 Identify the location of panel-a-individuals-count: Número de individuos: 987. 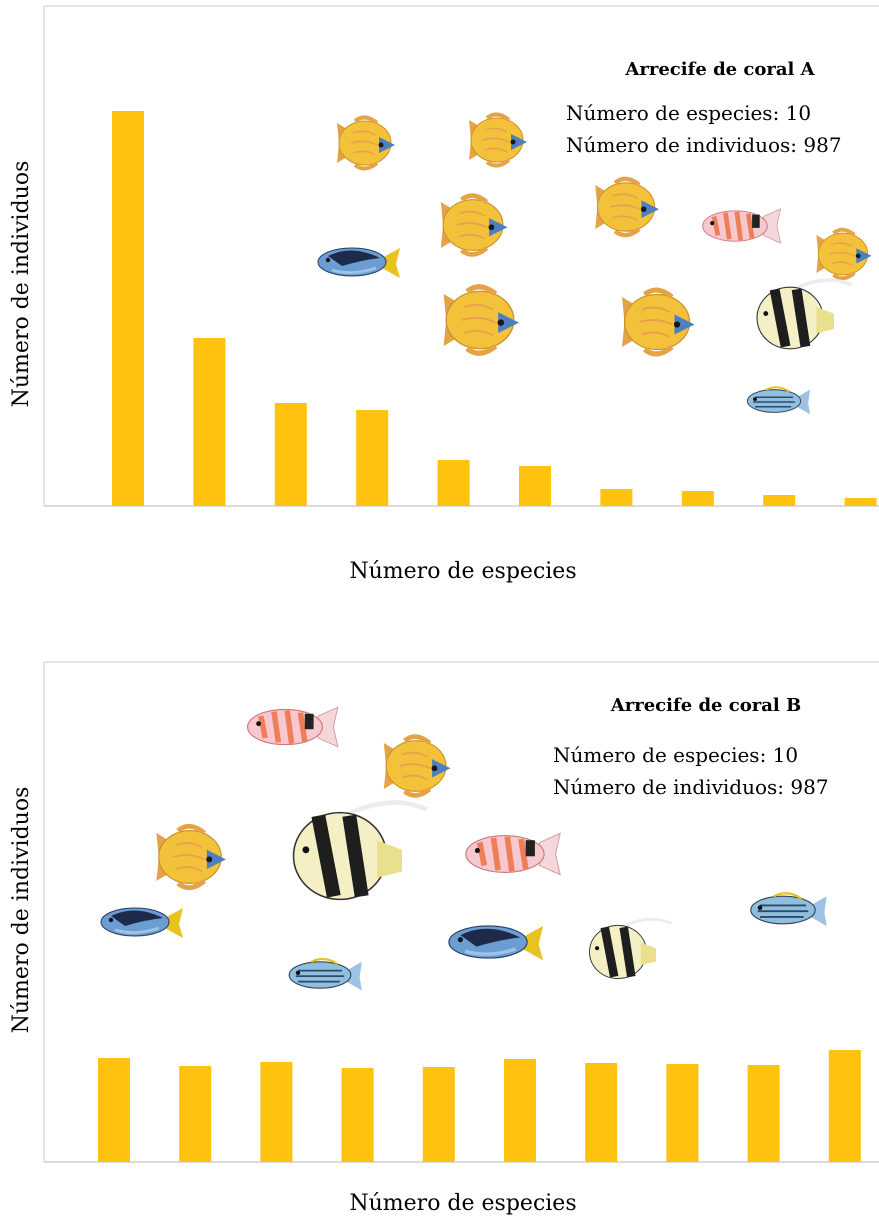
(704, 145).